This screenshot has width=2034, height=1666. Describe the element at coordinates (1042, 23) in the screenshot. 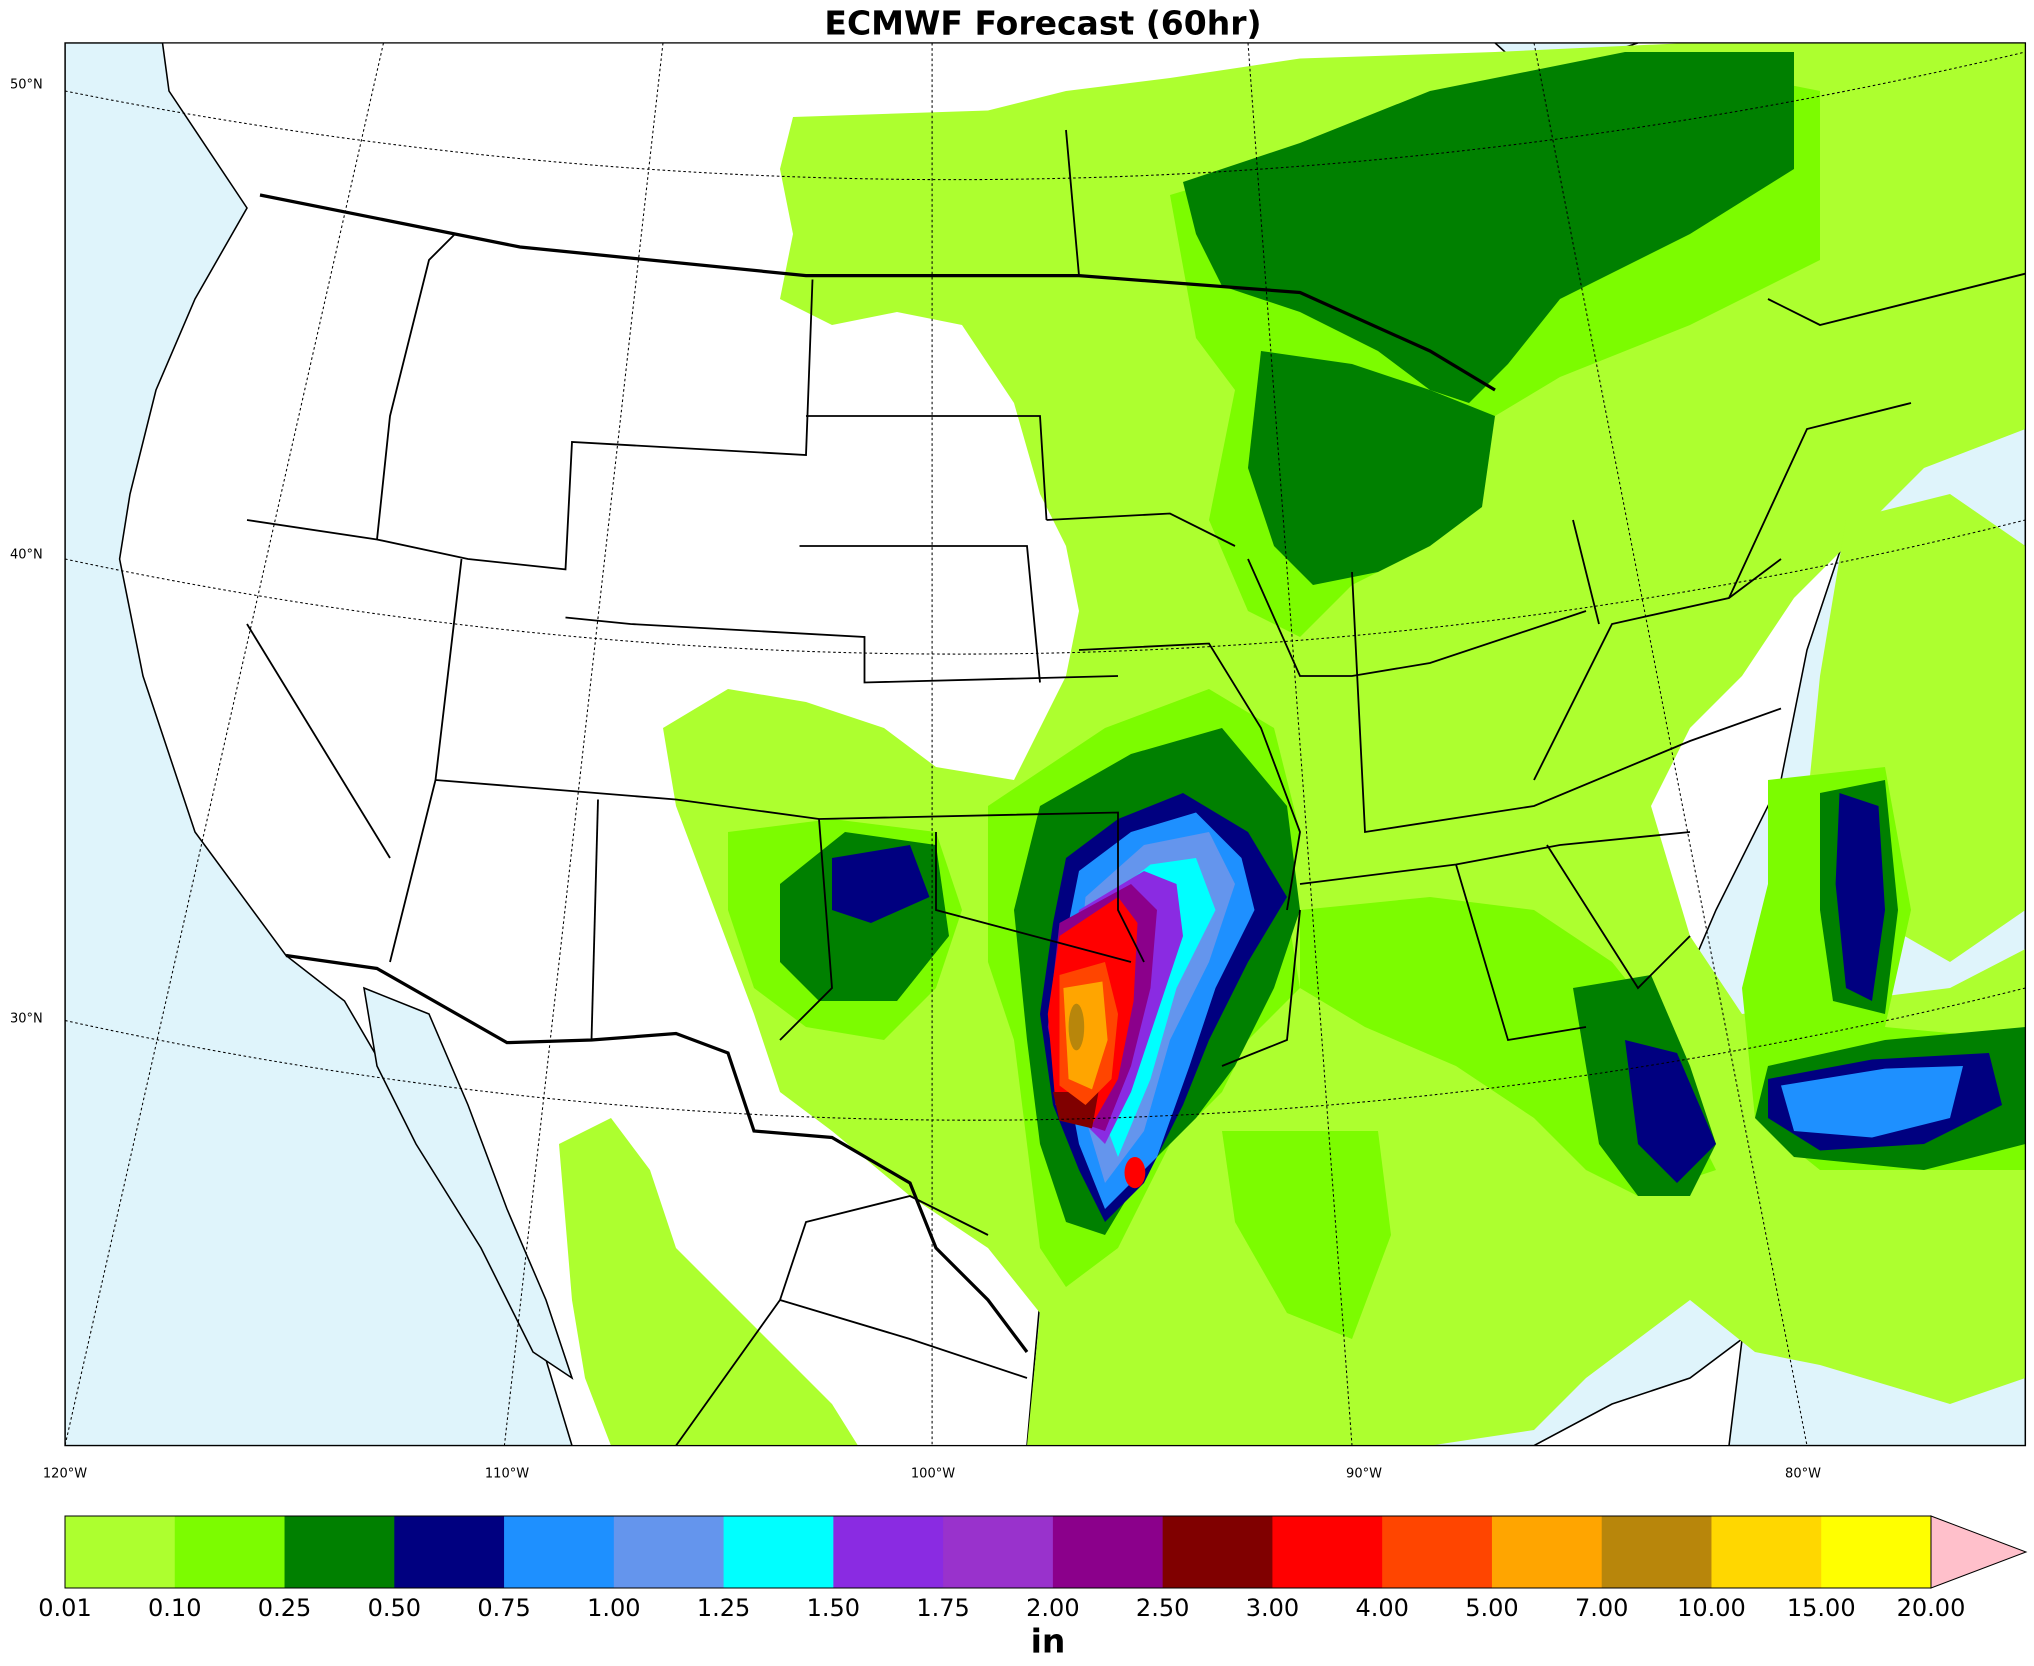

I see `map-title: ECMWF Forecast (60hr)` at that location.